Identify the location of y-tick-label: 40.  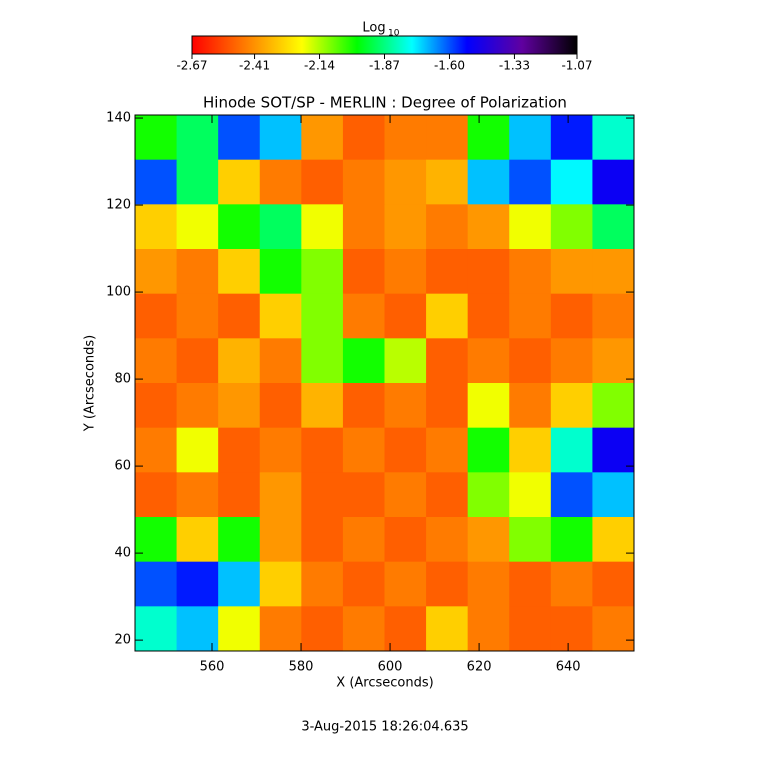
(122, 553).